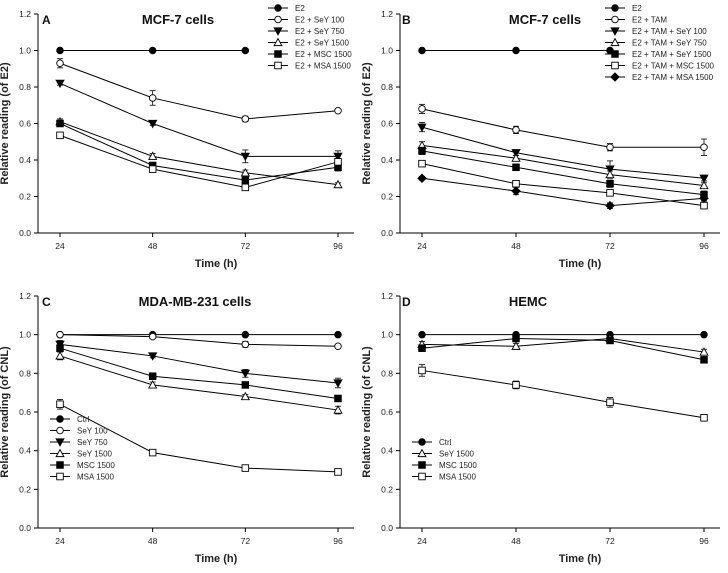 Image resolution: width=728 pixels, height=573 pixels. Describe the element at coordinates (25, 197) in the screenshot. I see `y-tick-label: 0.2` at that location.